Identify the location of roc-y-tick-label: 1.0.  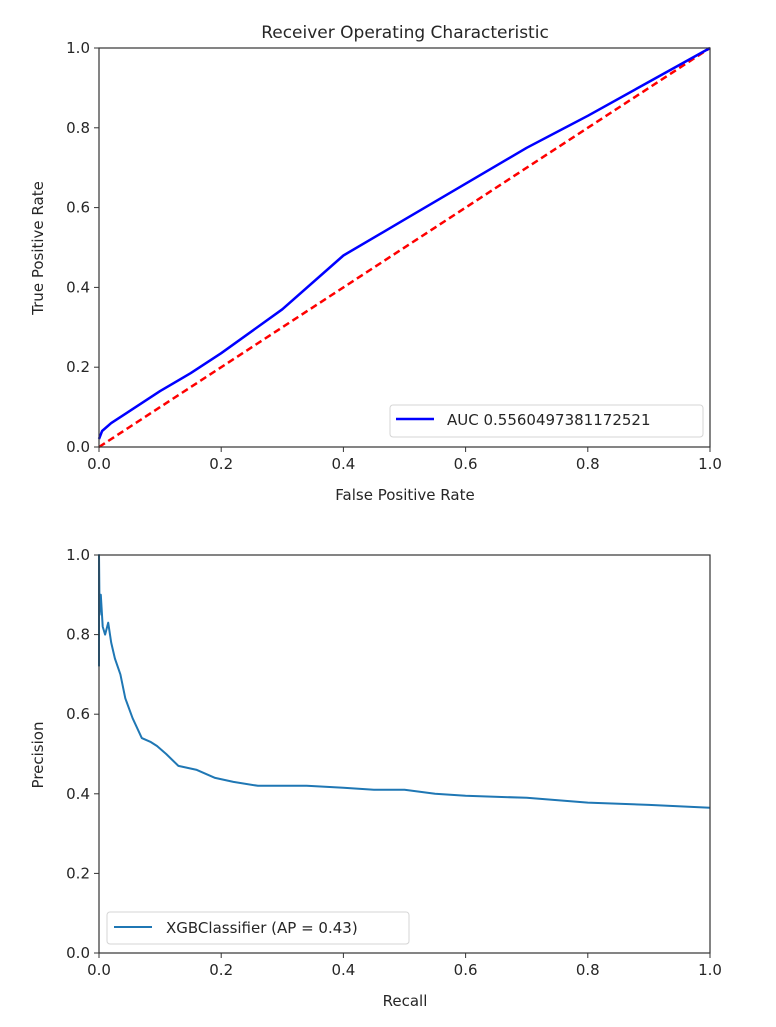
(78, 48).